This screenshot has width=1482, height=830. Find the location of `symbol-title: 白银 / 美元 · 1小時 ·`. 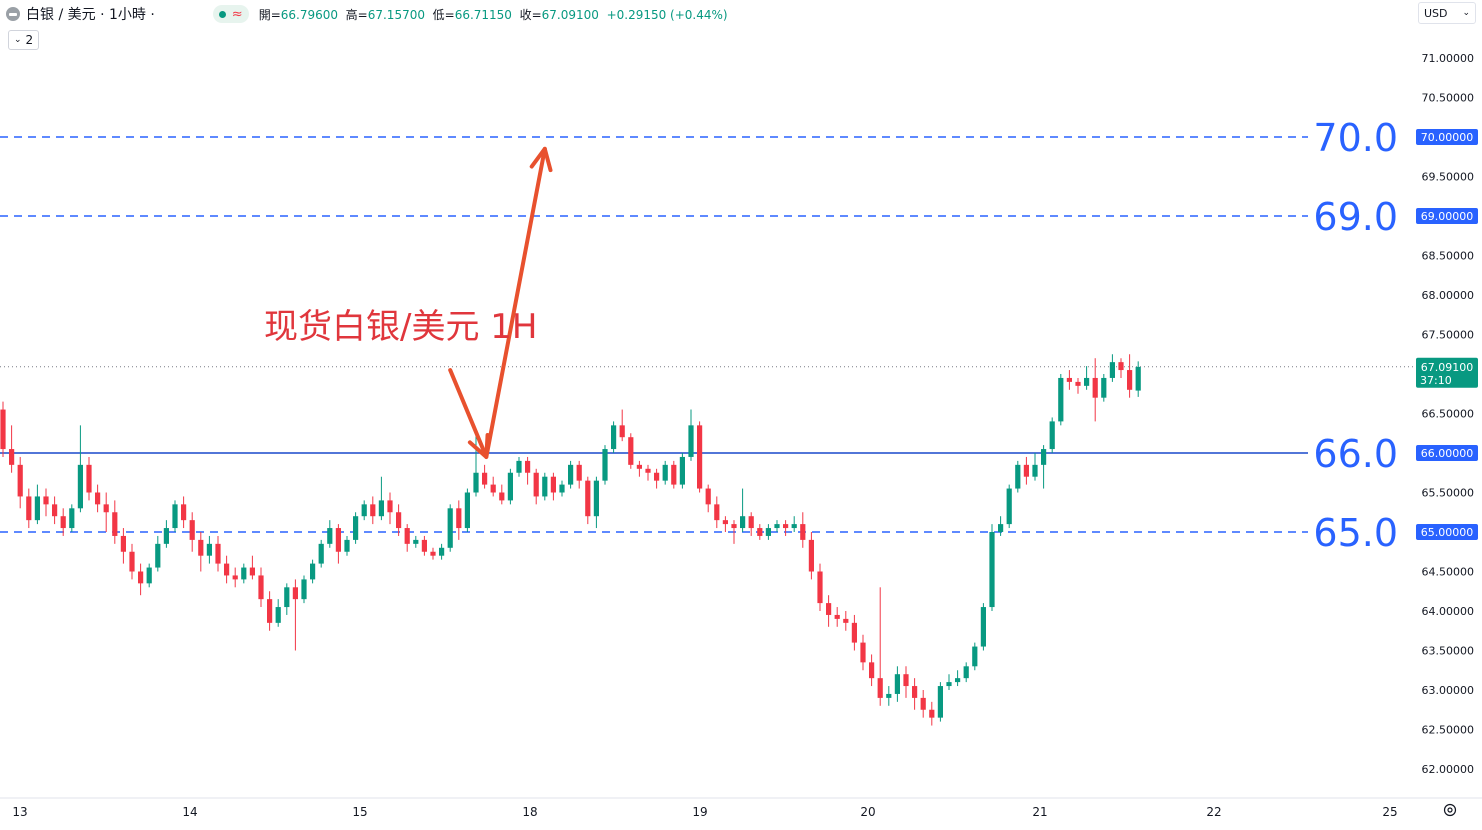

symbol-title: 白银 / 美元 · 1小時 · is located at coordinates (90, 15).